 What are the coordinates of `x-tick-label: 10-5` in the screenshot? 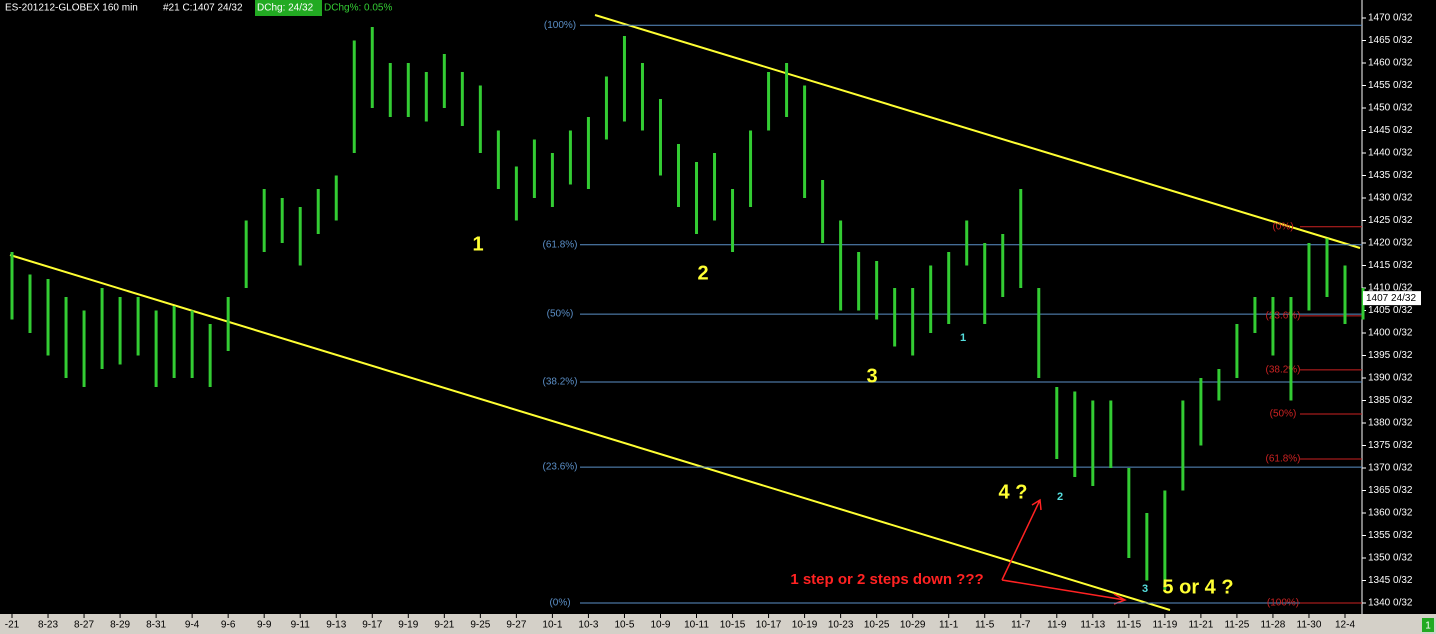 It's located at (624, 625).